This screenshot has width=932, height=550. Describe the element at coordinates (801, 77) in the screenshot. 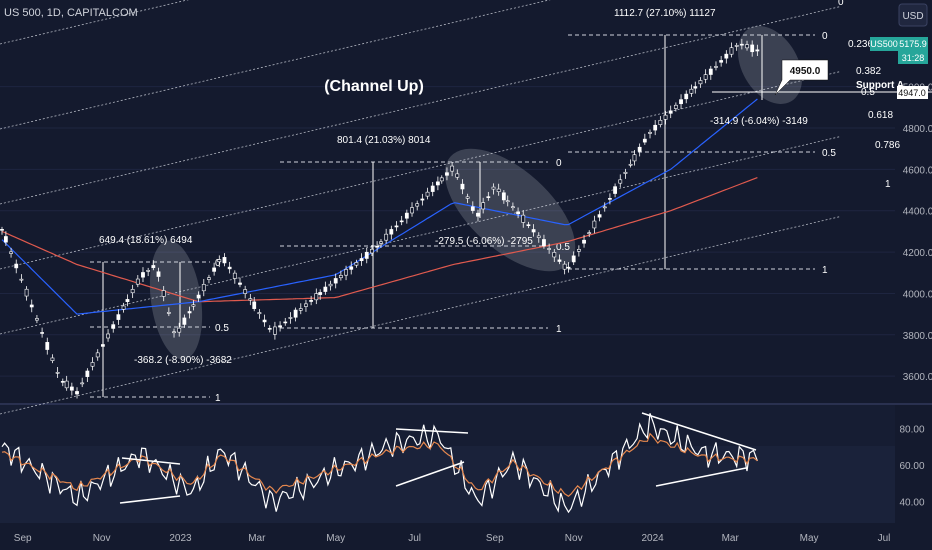

I see `target-callout: 4950.0` at that location.